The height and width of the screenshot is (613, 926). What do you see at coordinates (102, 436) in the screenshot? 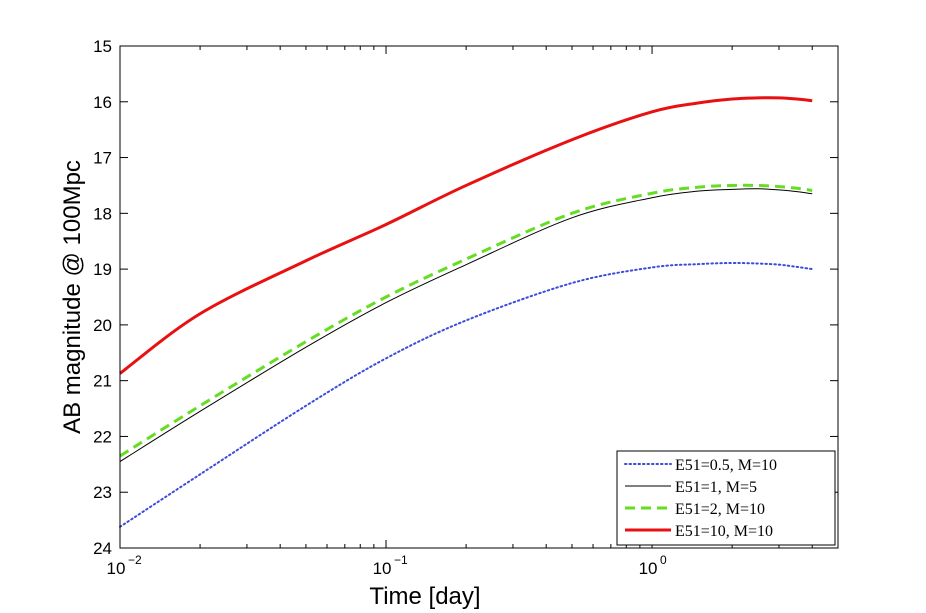
I see `y-tick-label: 22` at bounding box center [102, 436].